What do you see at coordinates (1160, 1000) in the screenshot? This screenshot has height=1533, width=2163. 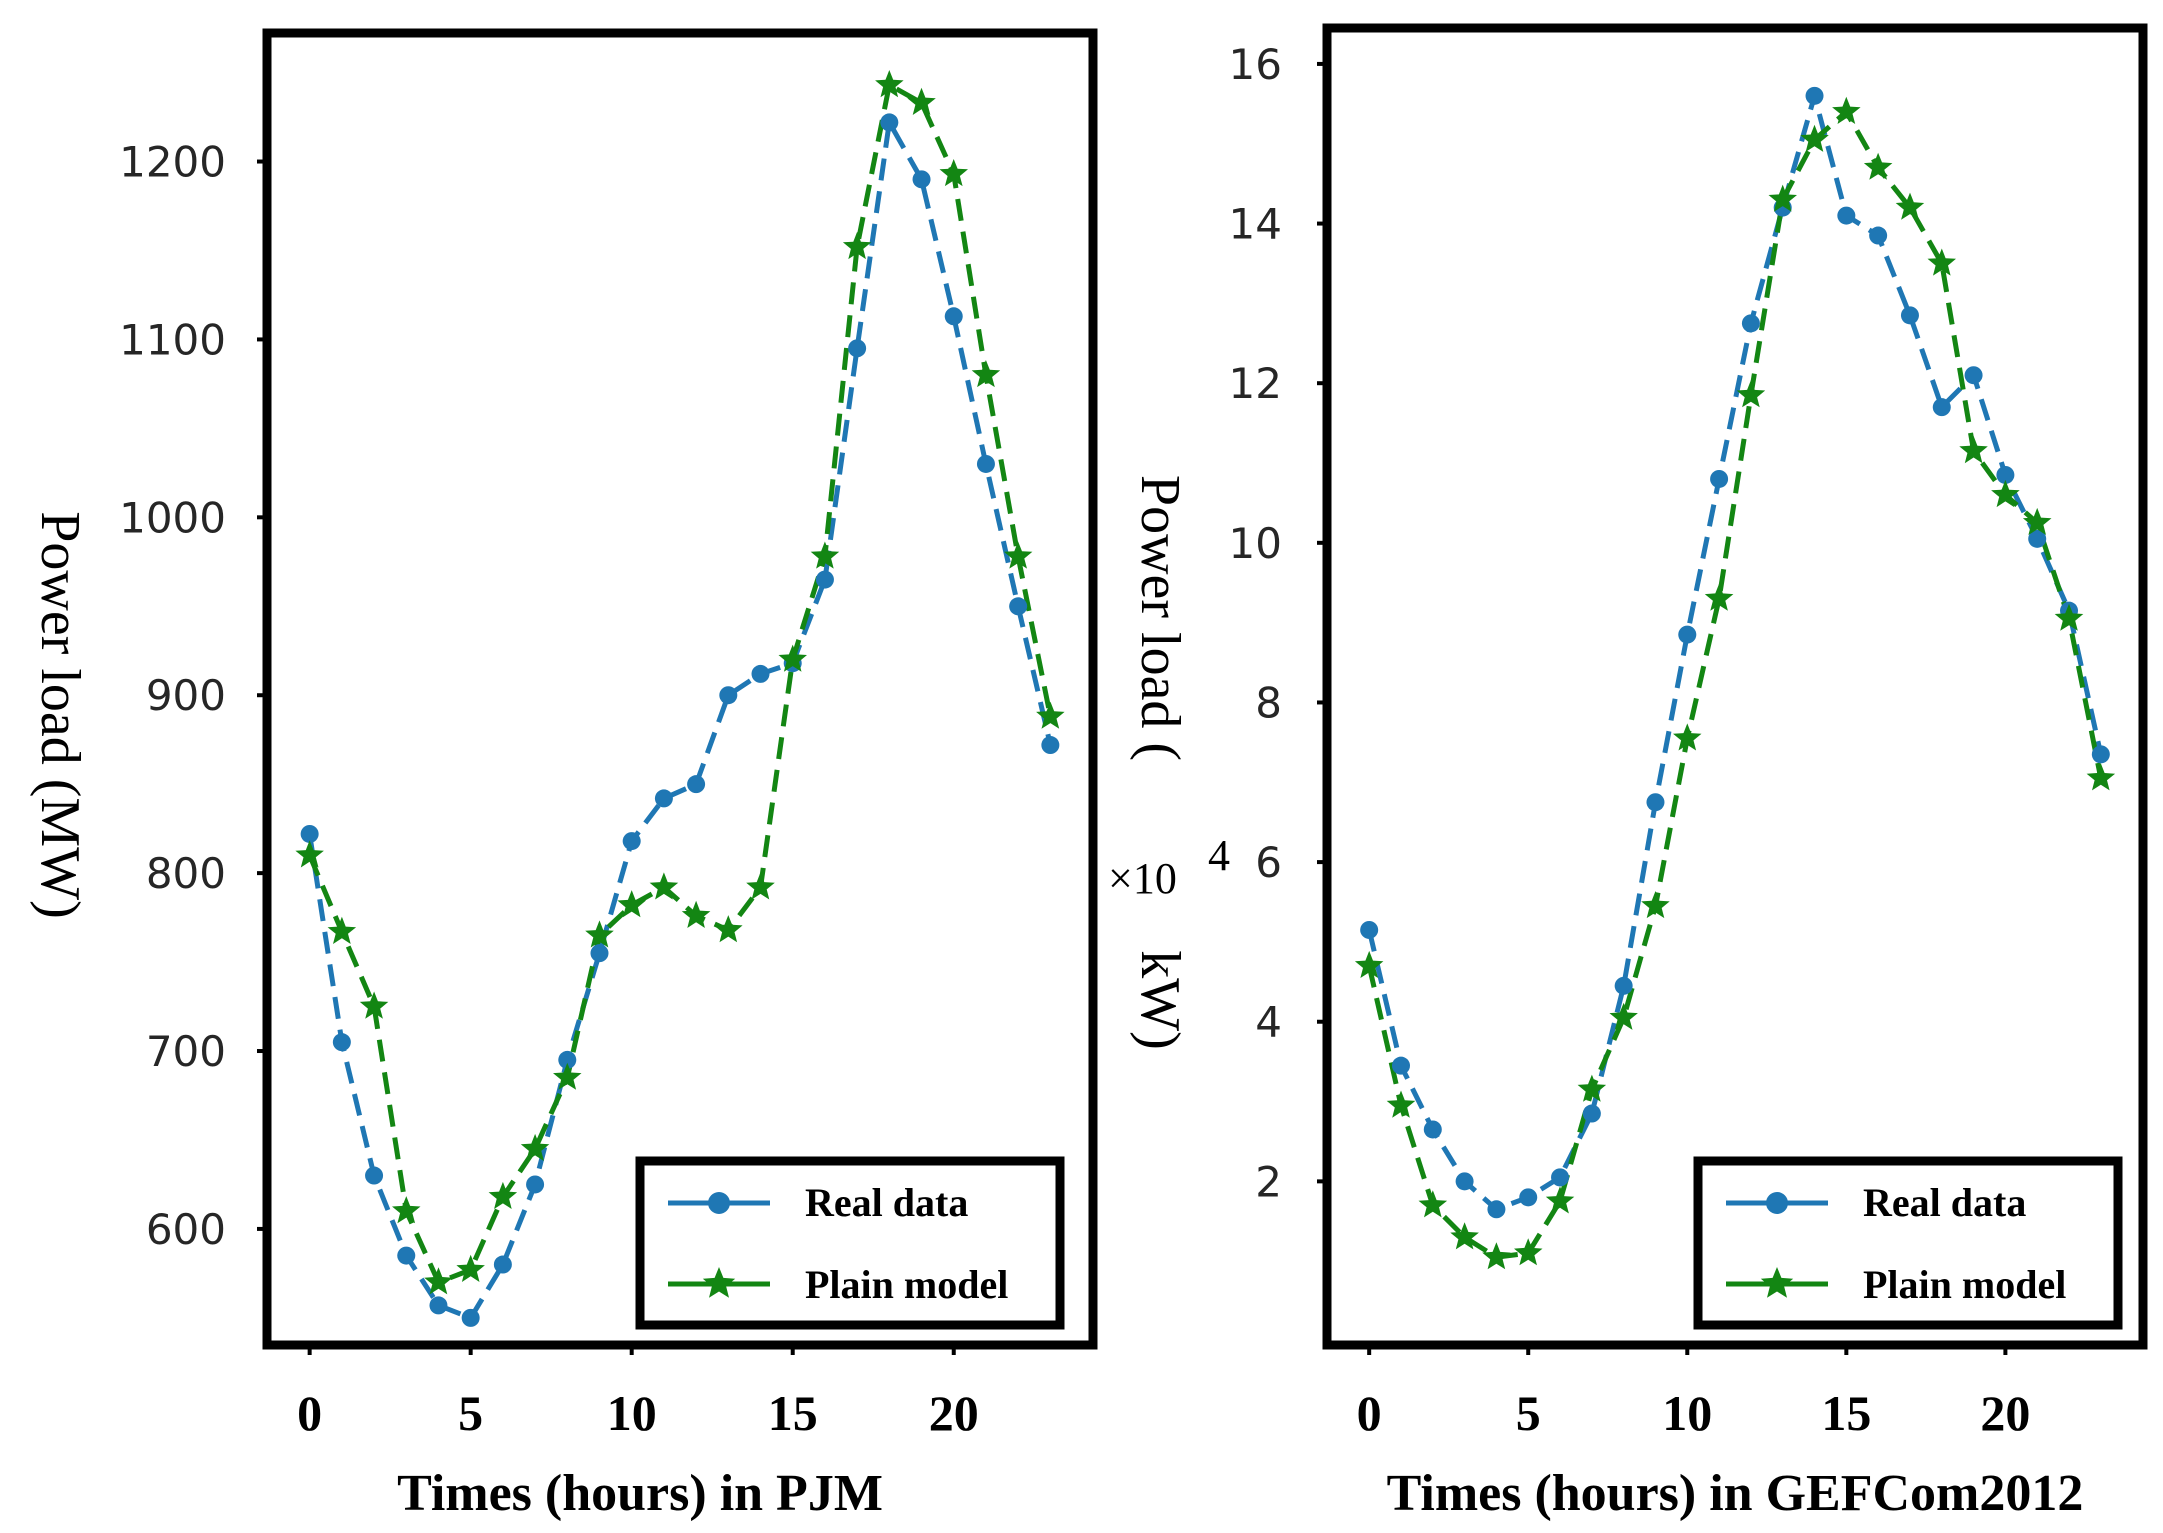 I see `y-axis-unit: kW)` at bounding box center [1160, 1000].